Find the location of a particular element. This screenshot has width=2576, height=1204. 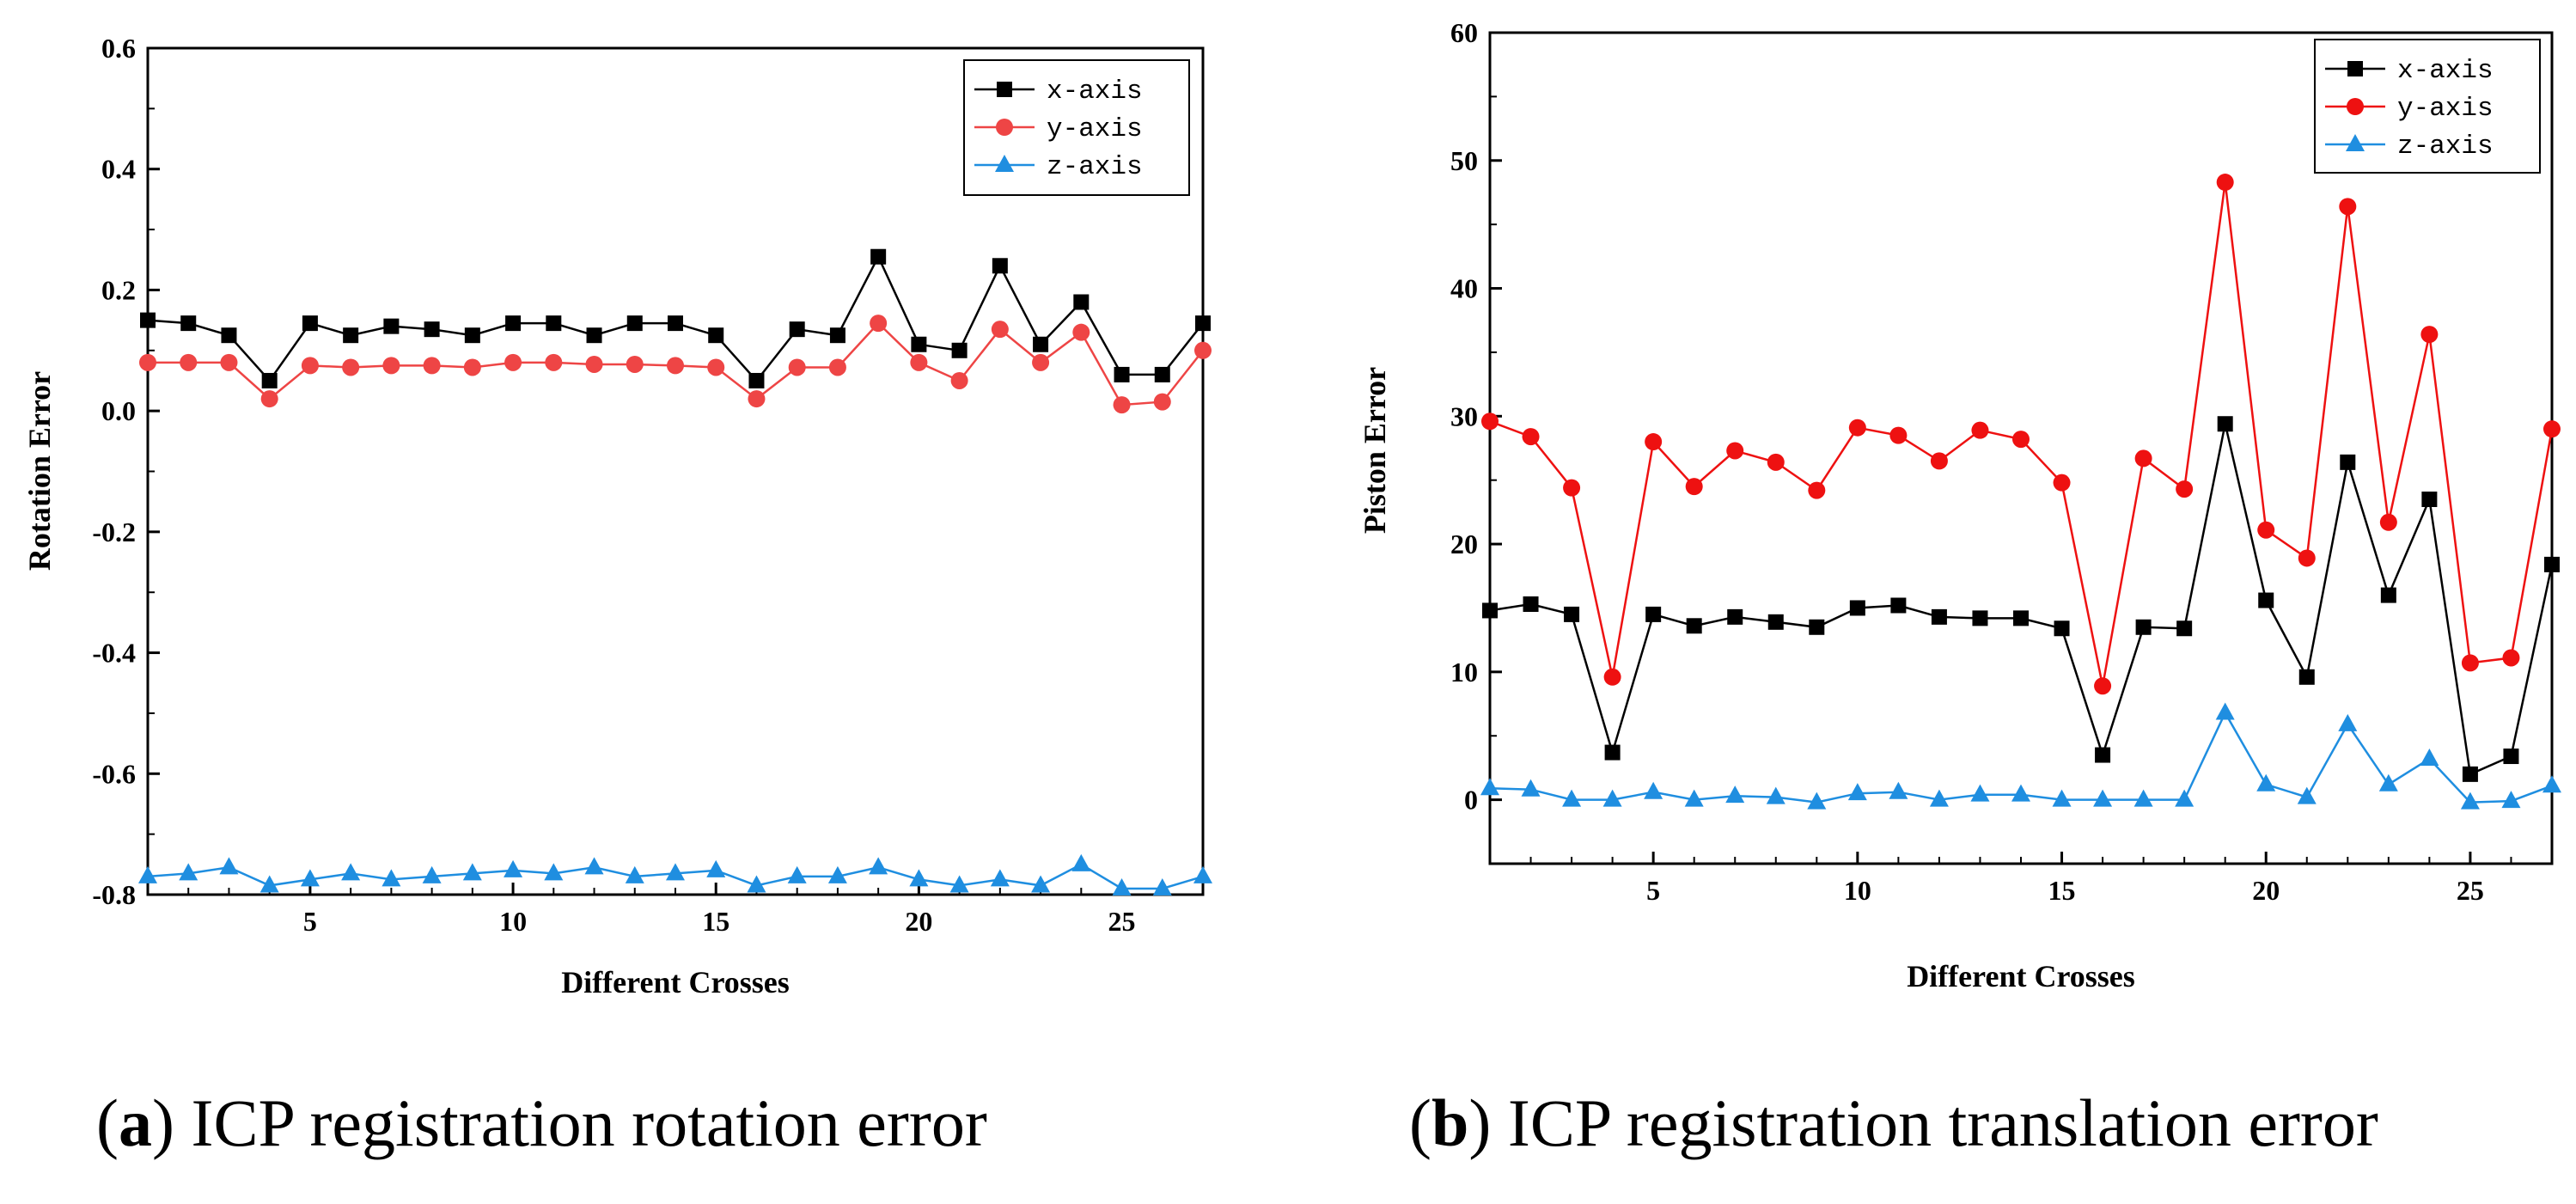

x-tick-label-a: 25 is located at coordinates (1122, 922).